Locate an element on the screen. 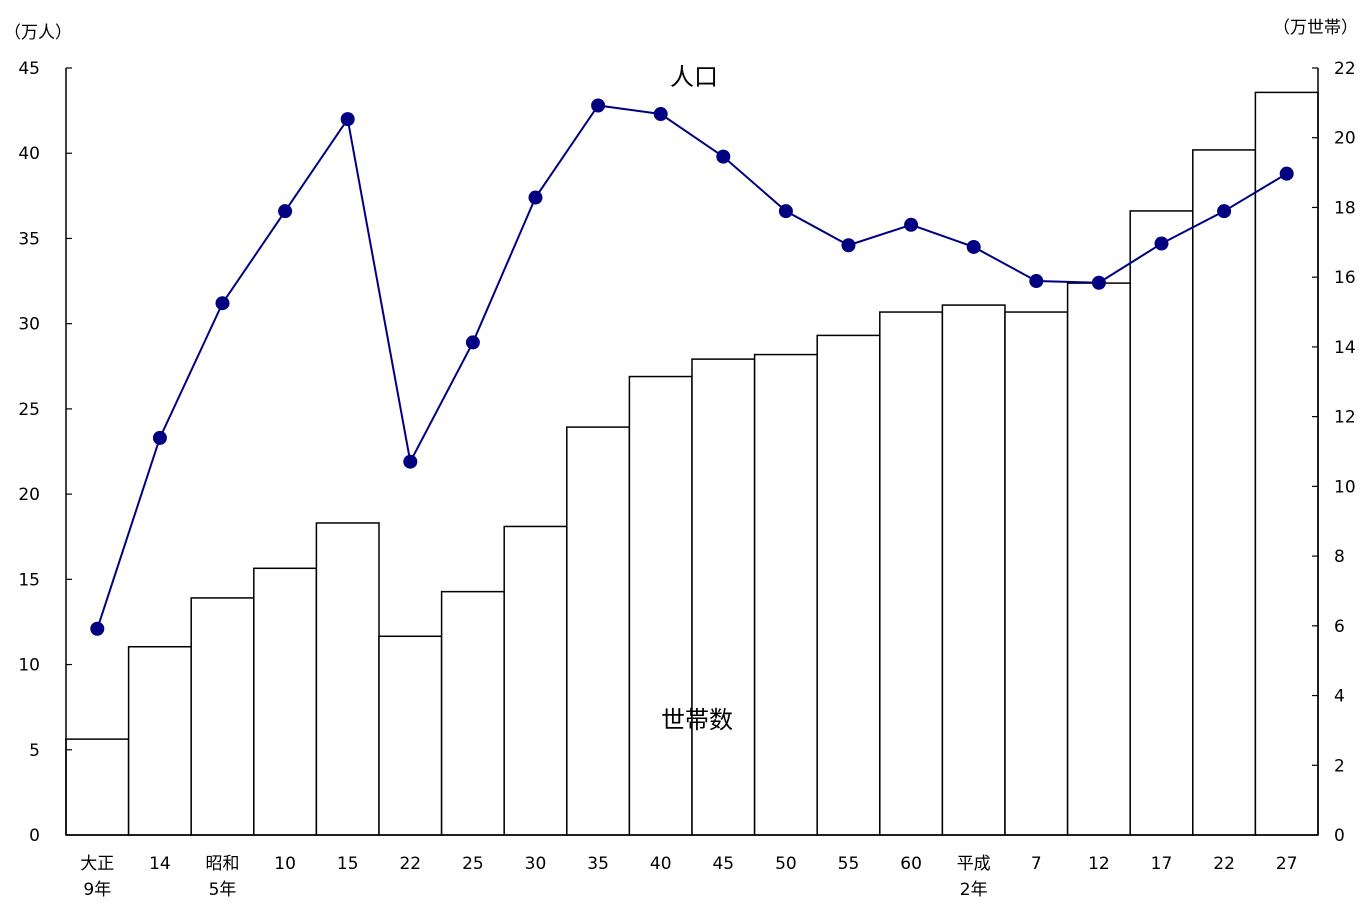  left-tick-label: 20 is located at coordinates (29, 495).